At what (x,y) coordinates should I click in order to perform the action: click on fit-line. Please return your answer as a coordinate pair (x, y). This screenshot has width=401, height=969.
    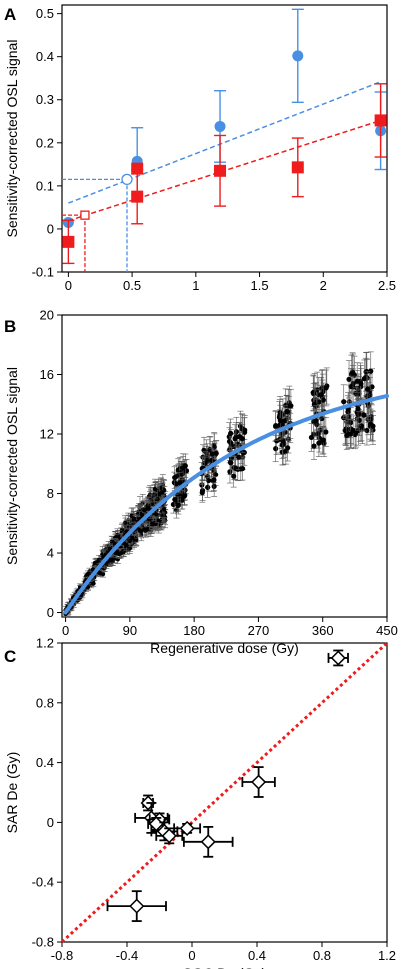
    Looking at the image, I should click on (224, 142).